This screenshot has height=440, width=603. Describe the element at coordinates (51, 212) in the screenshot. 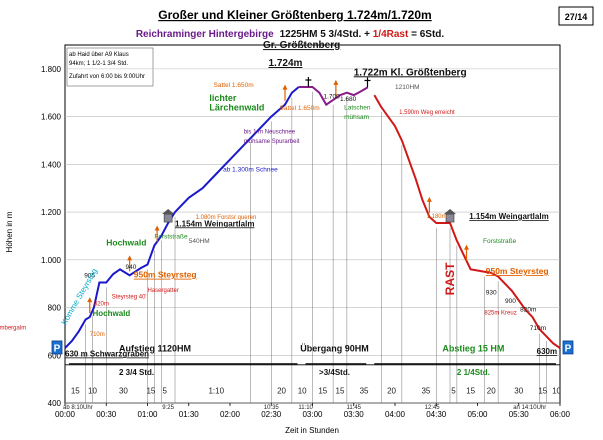

I see `y-tick-label: 1.200` at that location.